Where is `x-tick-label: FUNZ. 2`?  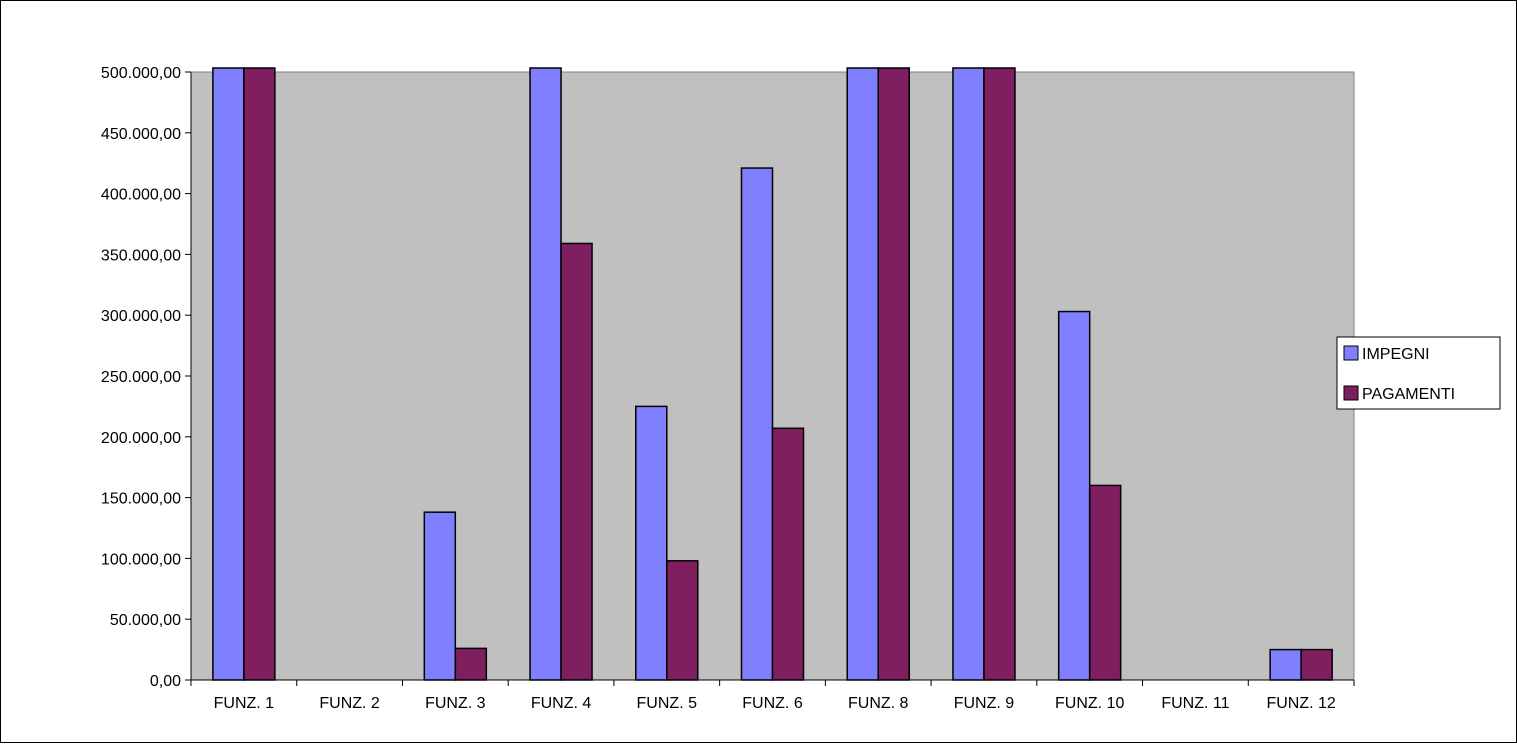 x-tick-label: FUNZ. 2 is located at coordinates (349, 703).